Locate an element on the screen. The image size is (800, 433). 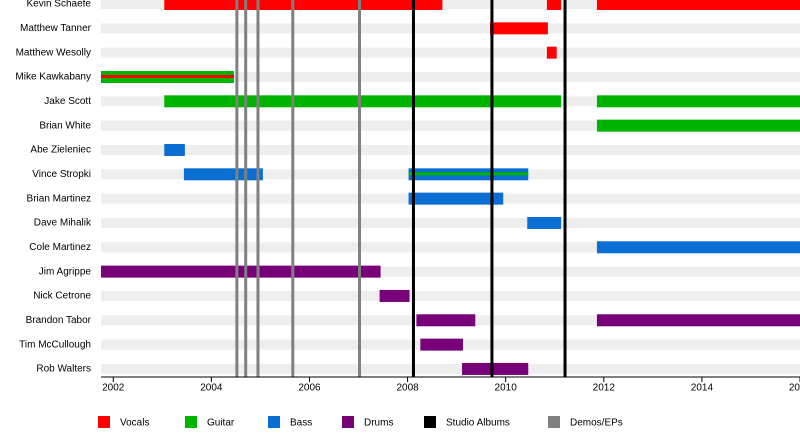
member-label: Jim Agrippe is located at coordinates (65, 271).